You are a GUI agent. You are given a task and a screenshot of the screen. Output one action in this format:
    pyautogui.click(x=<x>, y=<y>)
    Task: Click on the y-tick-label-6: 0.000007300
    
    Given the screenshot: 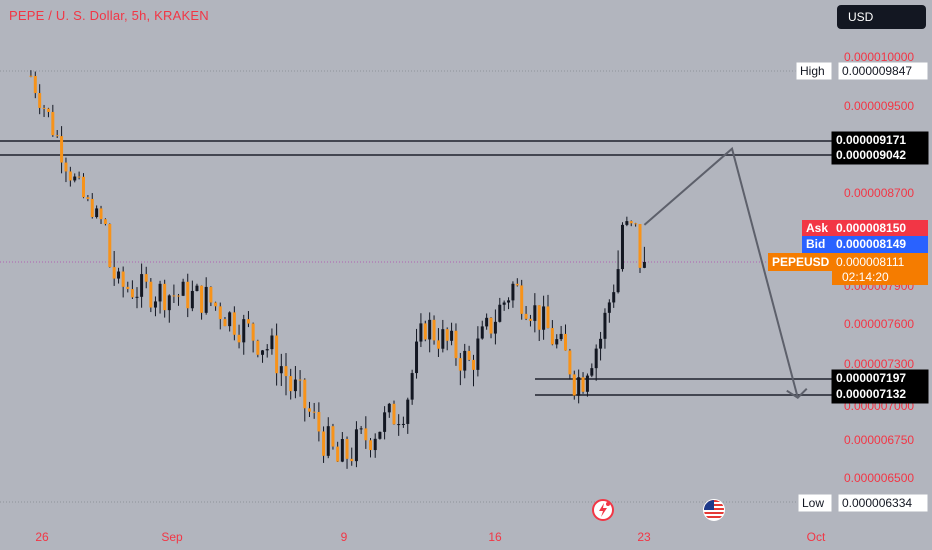 What is the action you would take?
    pyautogui.click(x=879, y=364)
    